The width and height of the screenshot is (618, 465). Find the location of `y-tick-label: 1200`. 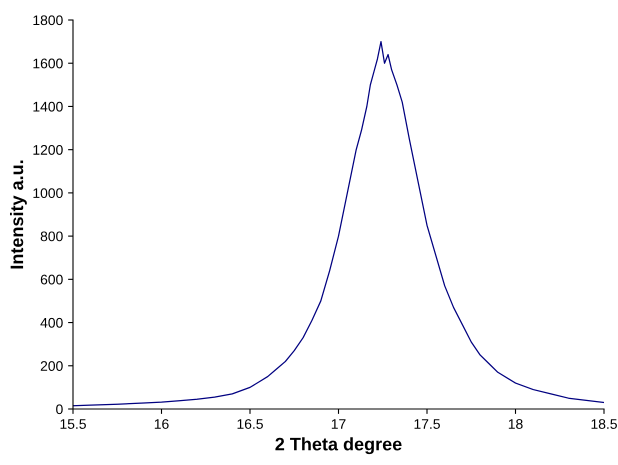

y-tick-label: 1200 is located at coordinates (48, 150).